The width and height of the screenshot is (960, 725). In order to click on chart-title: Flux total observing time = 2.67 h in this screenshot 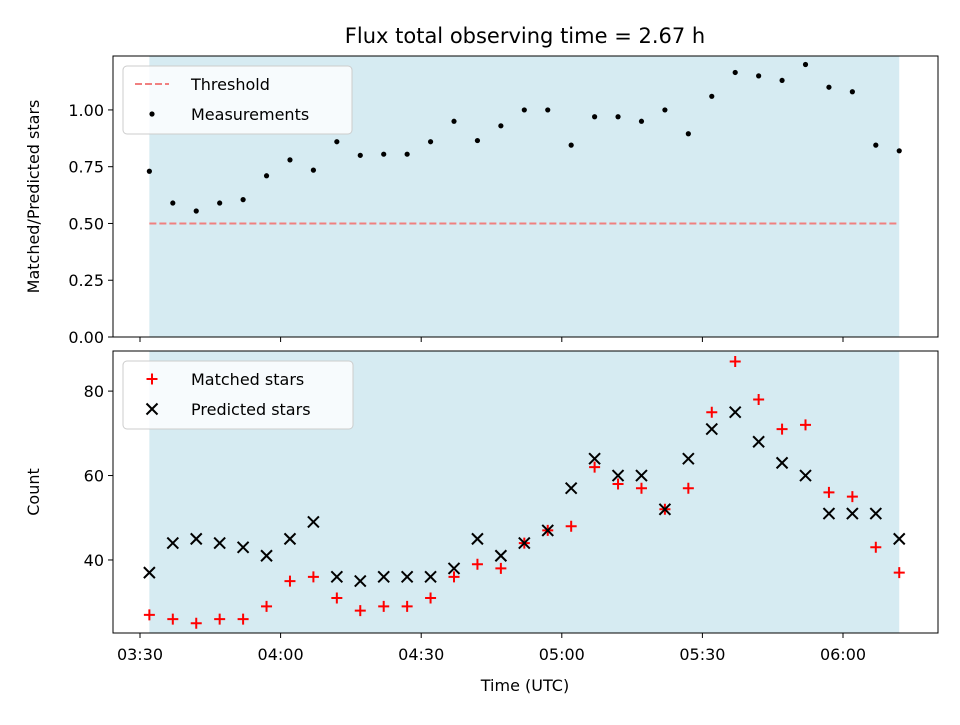, I will do `click(525, 36)`.